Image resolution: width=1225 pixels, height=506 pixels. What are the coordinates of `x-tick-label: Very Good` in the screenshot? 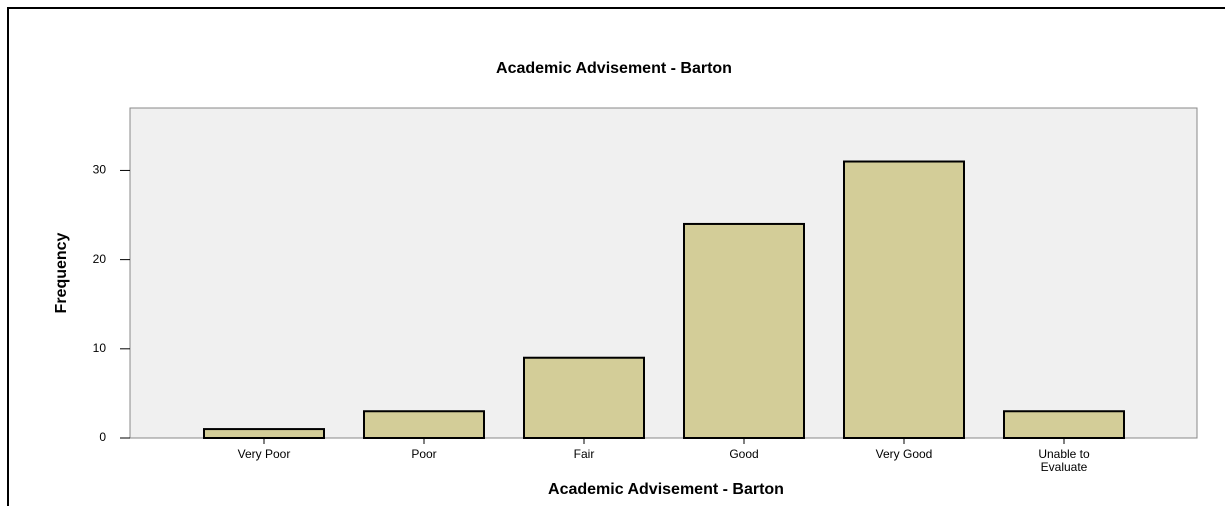 It's located at (904, 454).